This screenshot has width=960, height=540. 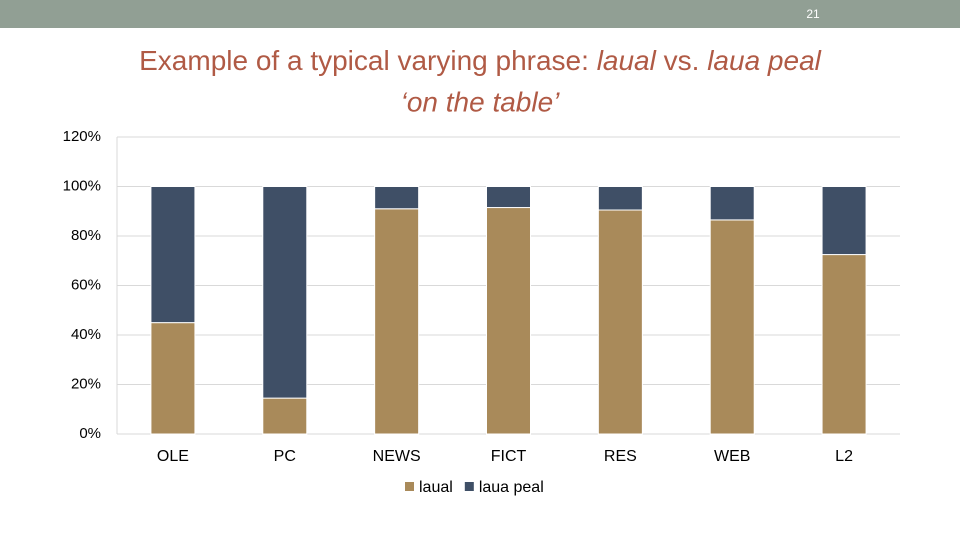 What do you see at coordinates (397, 456) in the screenshot?
I see `x-tick-label: NEWS` at bounding box center [397, 456].